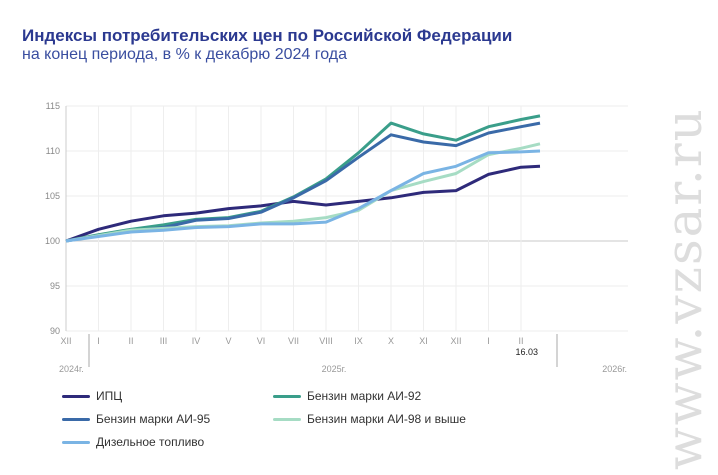  Describe the element at coordinates (391, 341) in the screenshot. I see `x-tick-label: X` at that location.